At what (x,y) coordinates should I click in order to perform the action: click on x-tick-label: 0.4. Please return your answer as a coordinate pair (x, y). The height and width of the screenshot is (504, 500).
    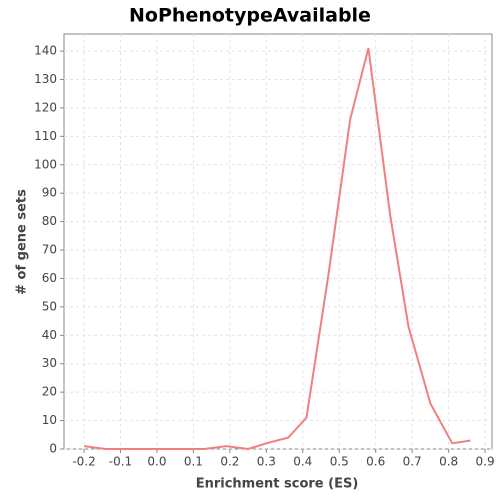
    Looking at the image, I should click on (302, 462).